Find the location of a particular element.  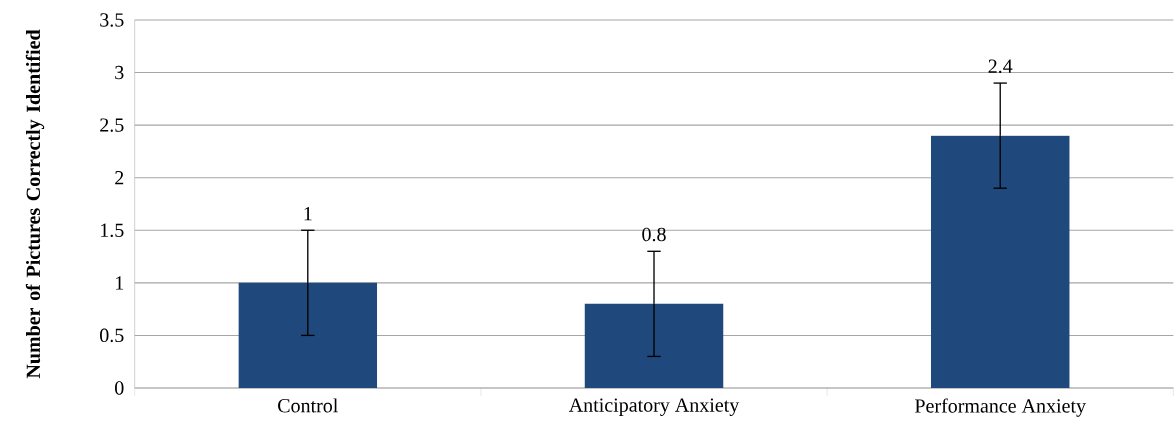

y-tick-label: 0.5 is located at coordinates (112, 335).